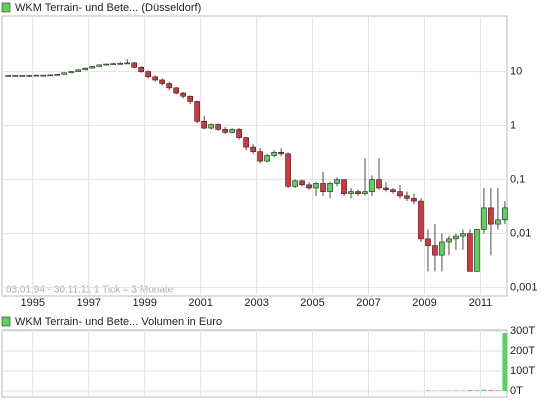 The image size is (545, 401). Describe the element at coordinates (200, 303) in the screenshot. I see `x-tick-label: 2001` at that location.